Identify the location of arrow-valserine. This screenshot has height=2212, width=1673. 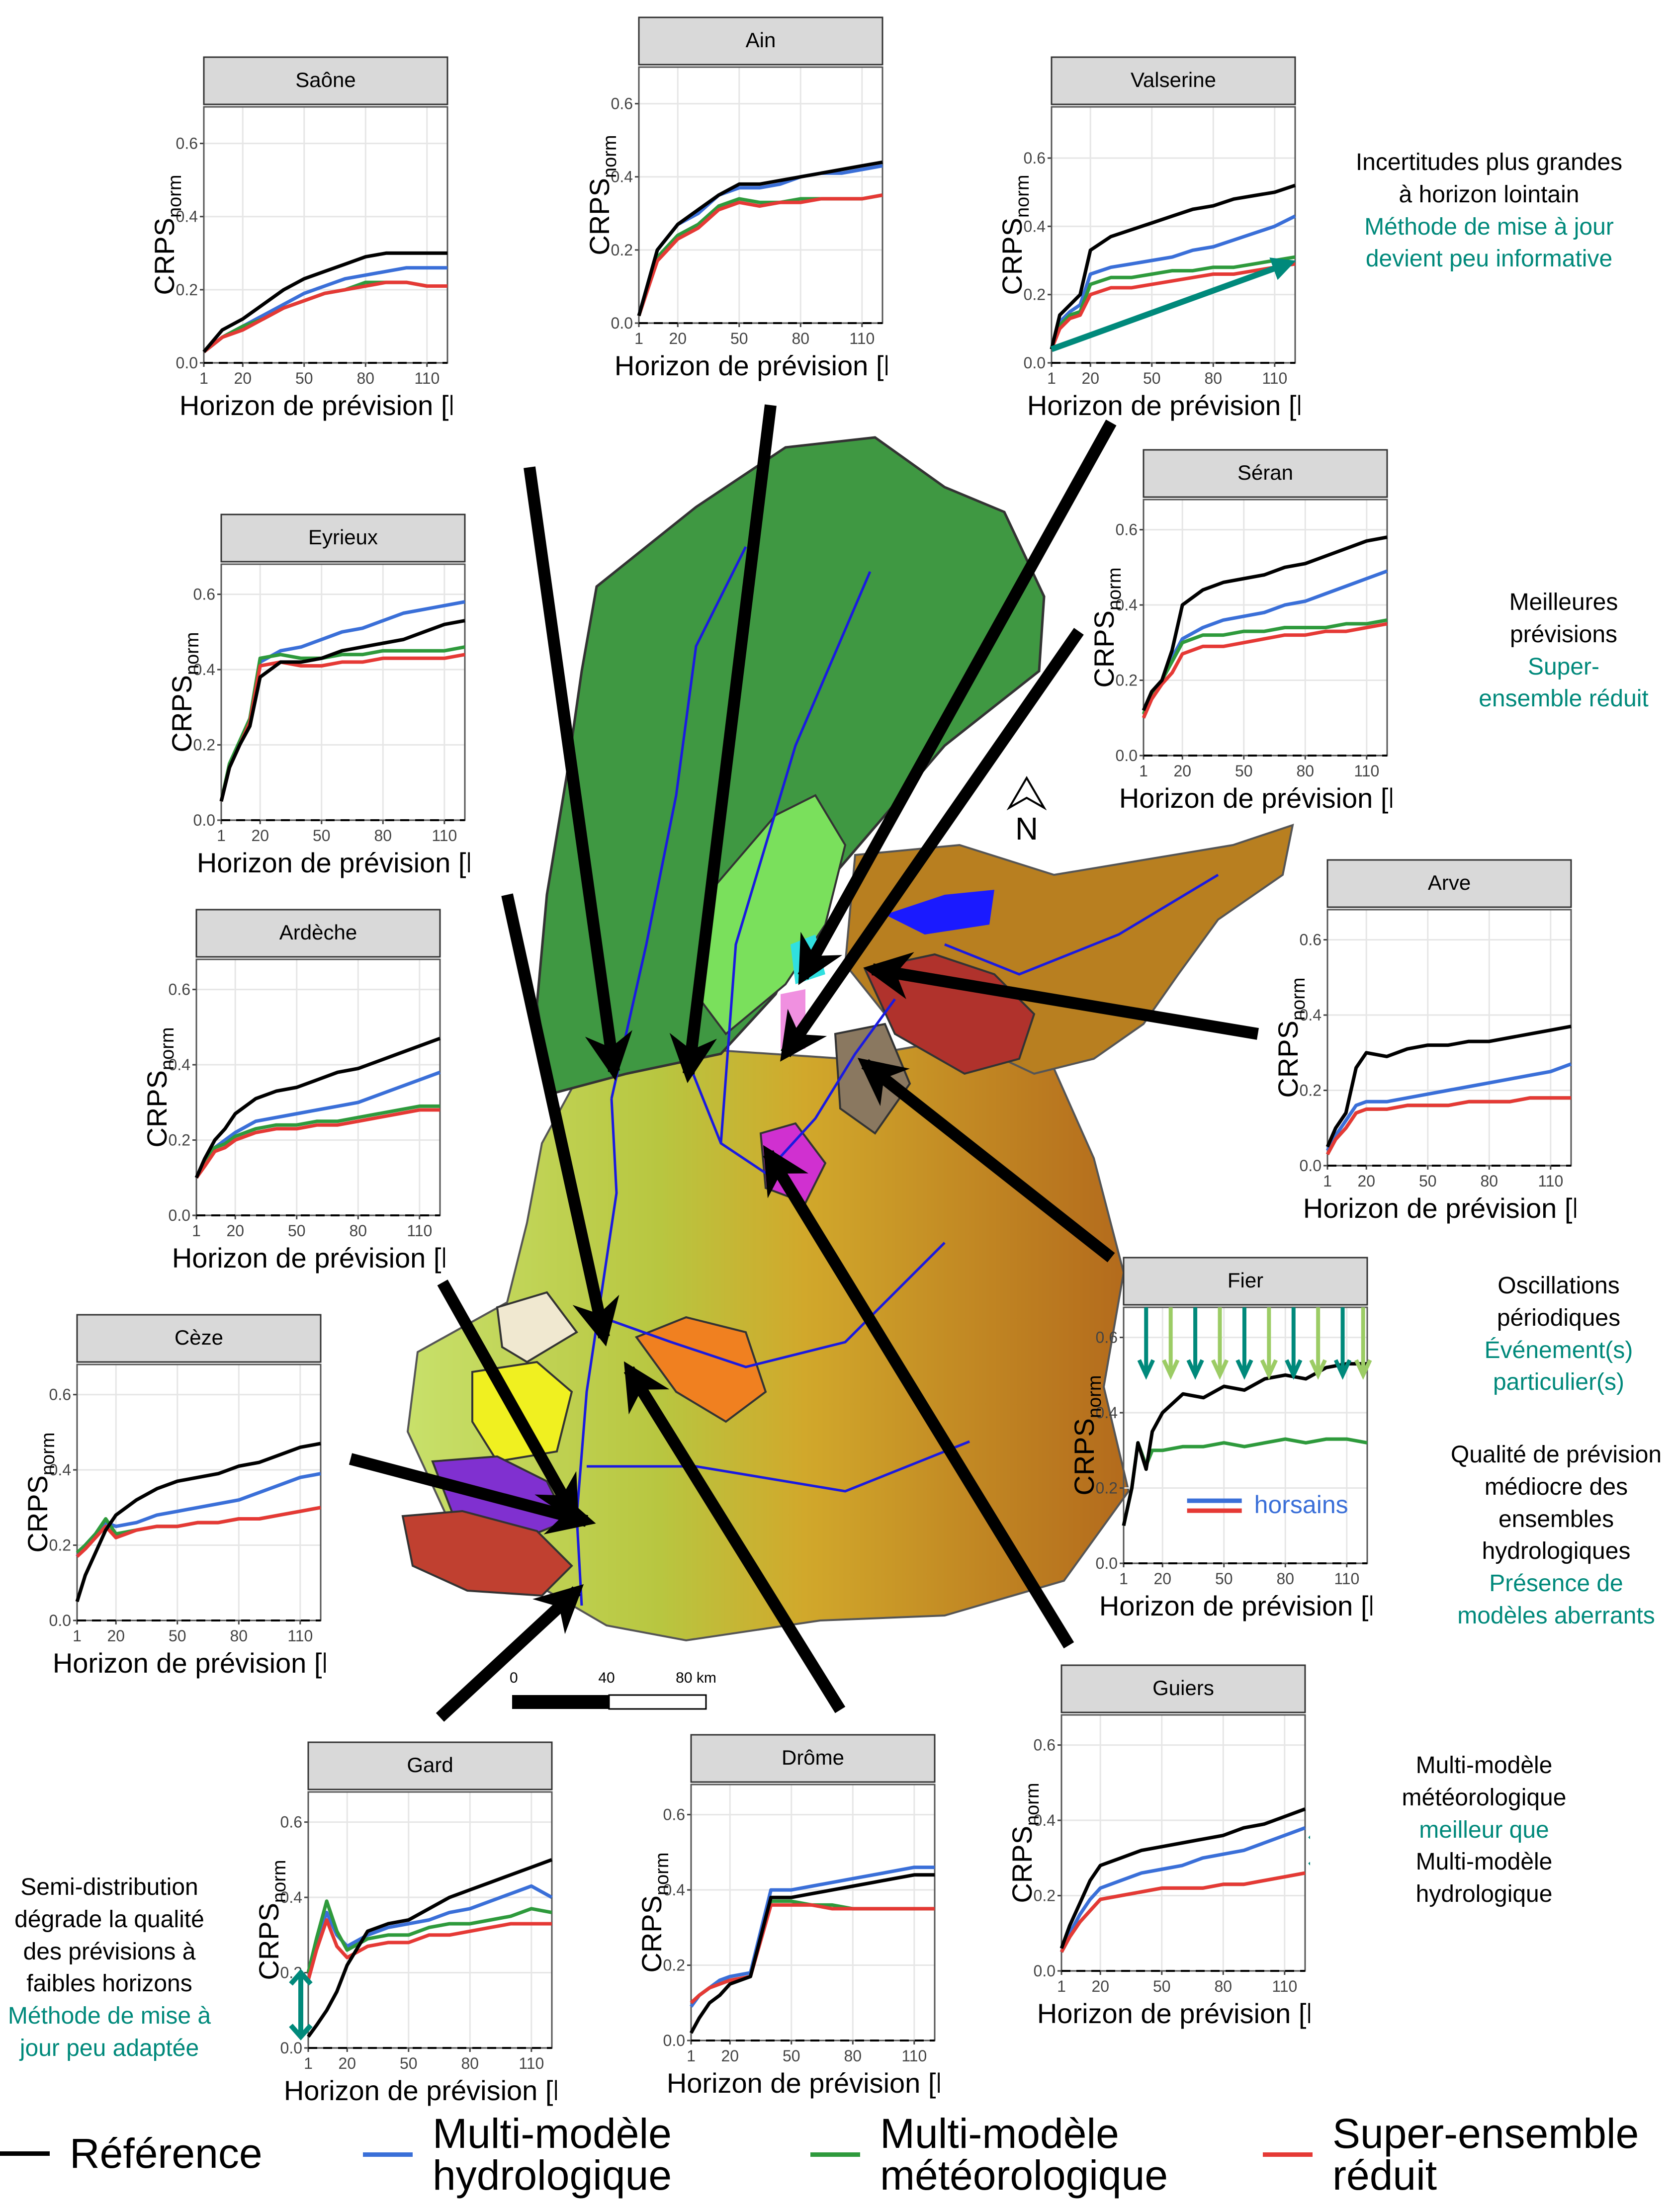
(957, 702).